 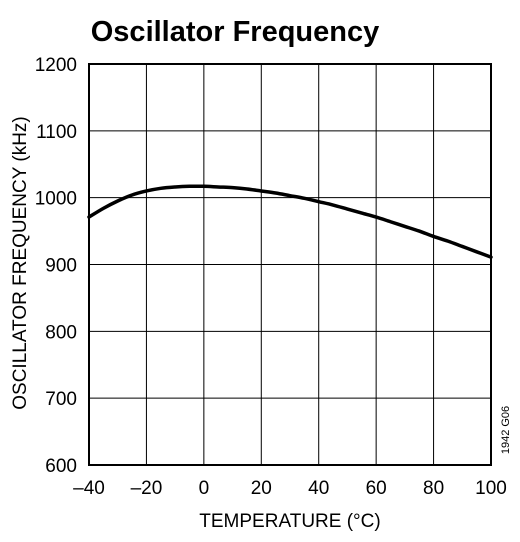 I want to click on x-tick-labels: –40 –20 0 20 40 60 80 100, so click(x=290, y=488).